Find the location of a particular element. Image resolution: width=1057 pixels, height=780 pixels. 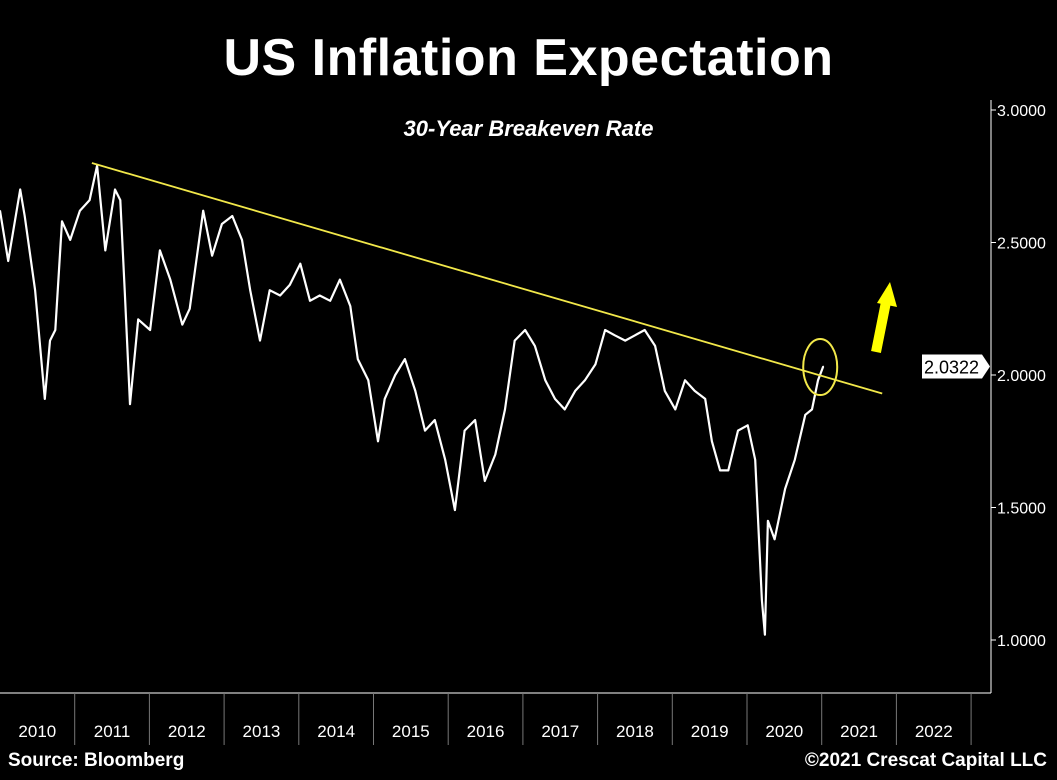

source-note: Source: Bloomberg is located at coordinates (96, 760).